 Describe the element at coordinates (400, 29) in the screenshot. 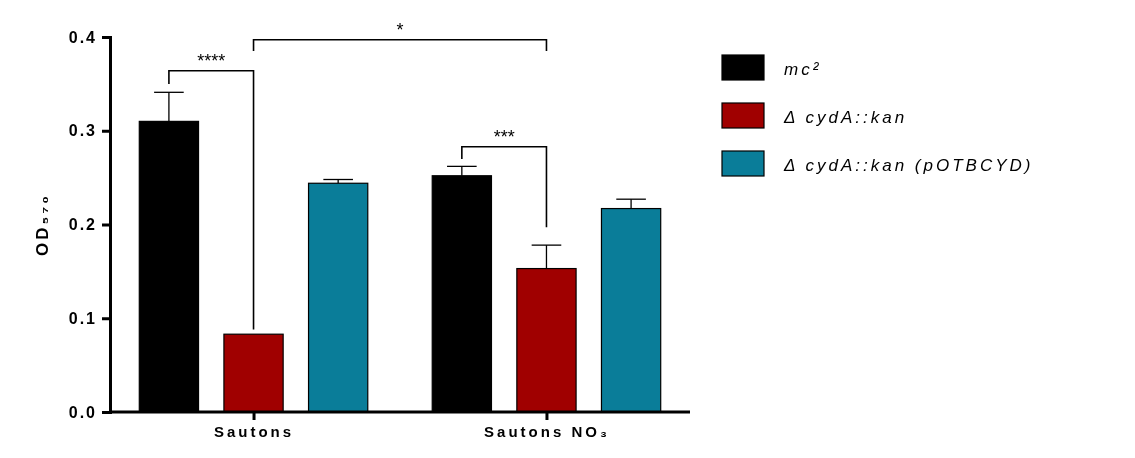

I see `annotation: *` at that location.